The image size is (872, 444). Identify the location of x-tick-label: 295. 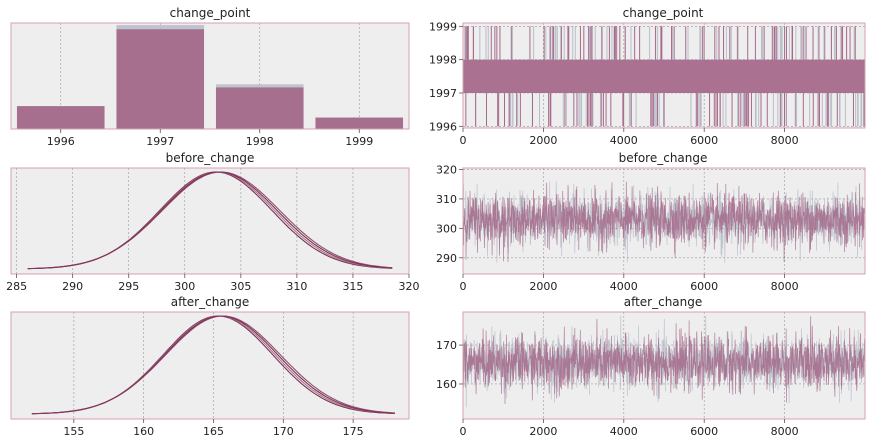
(128, 286).